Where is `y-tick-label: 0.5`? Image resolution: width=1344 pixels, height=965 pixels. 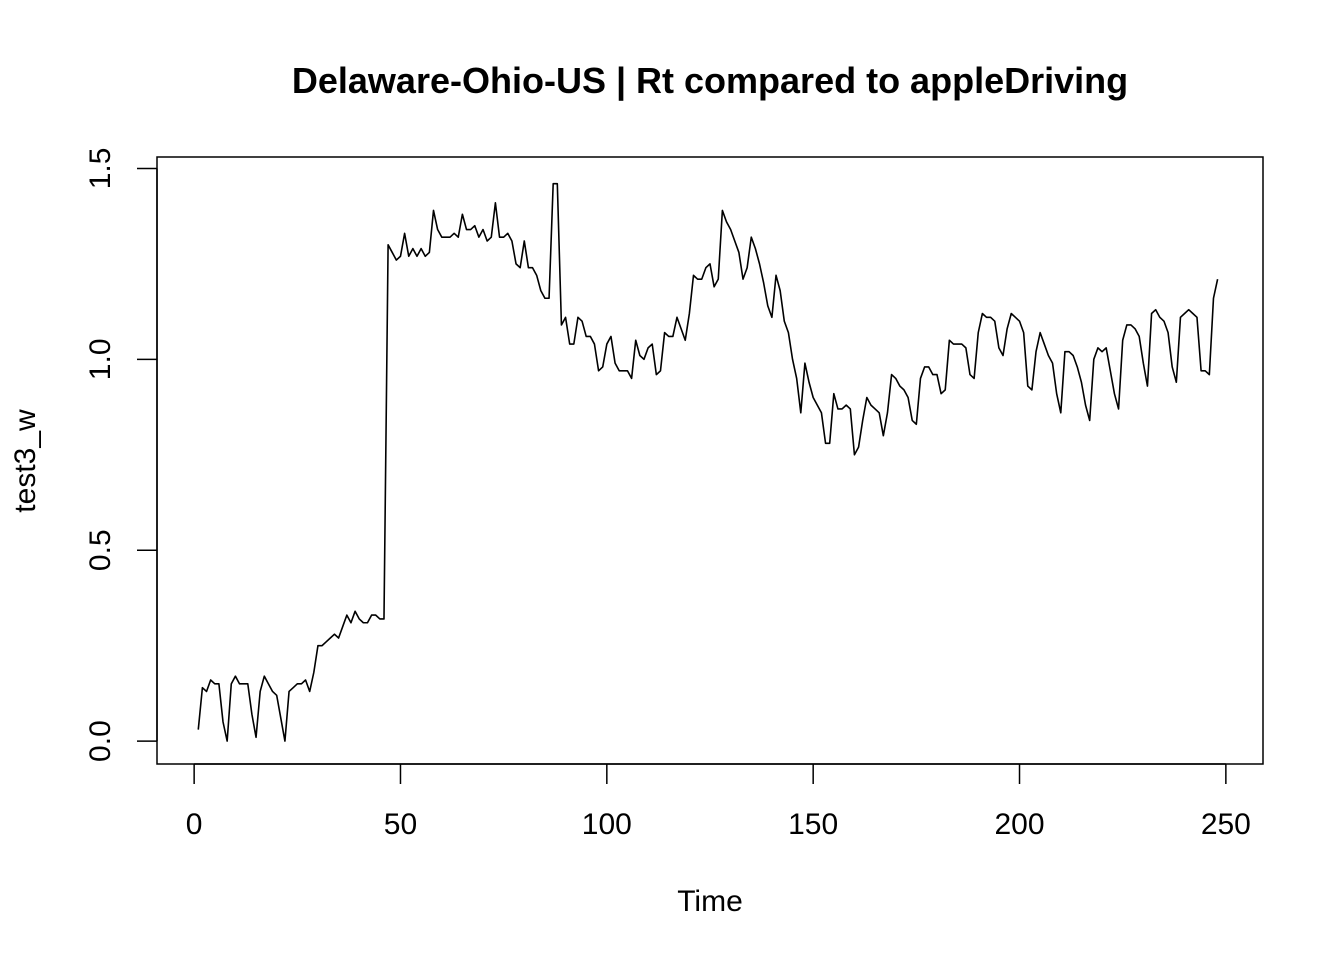
y-tick-label: 0.5 is located at coordinates (100, 550).